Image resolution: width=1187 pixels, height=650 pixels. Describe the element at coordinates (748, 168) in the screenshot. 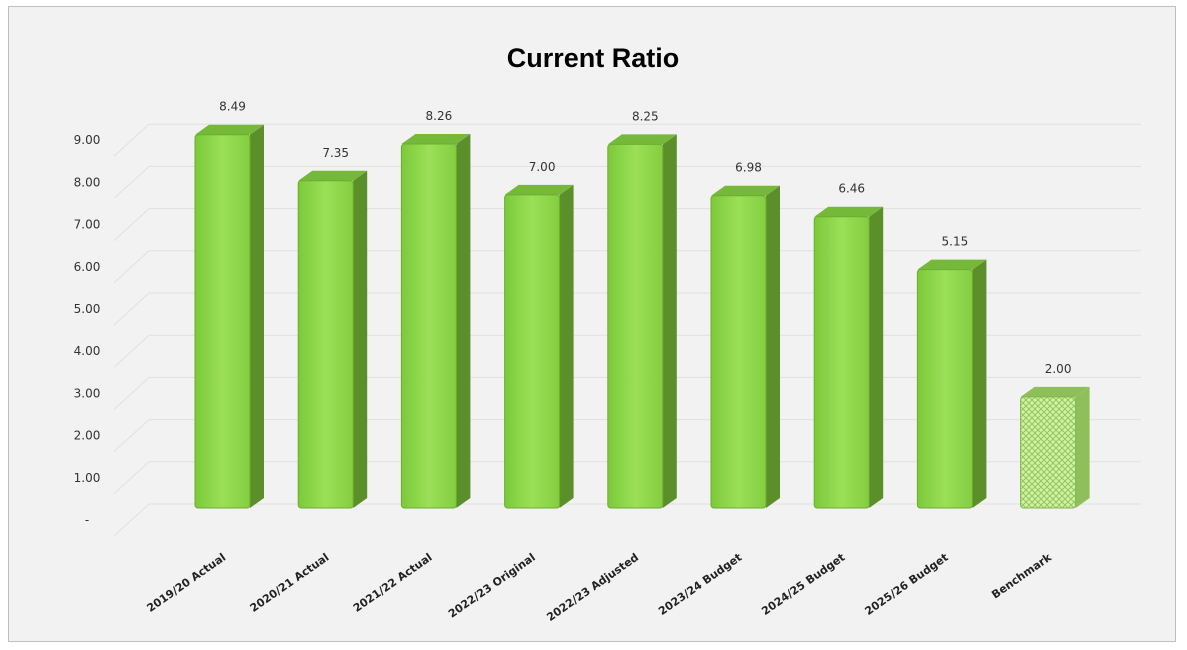

I see `data-label: 6.98` at that location.